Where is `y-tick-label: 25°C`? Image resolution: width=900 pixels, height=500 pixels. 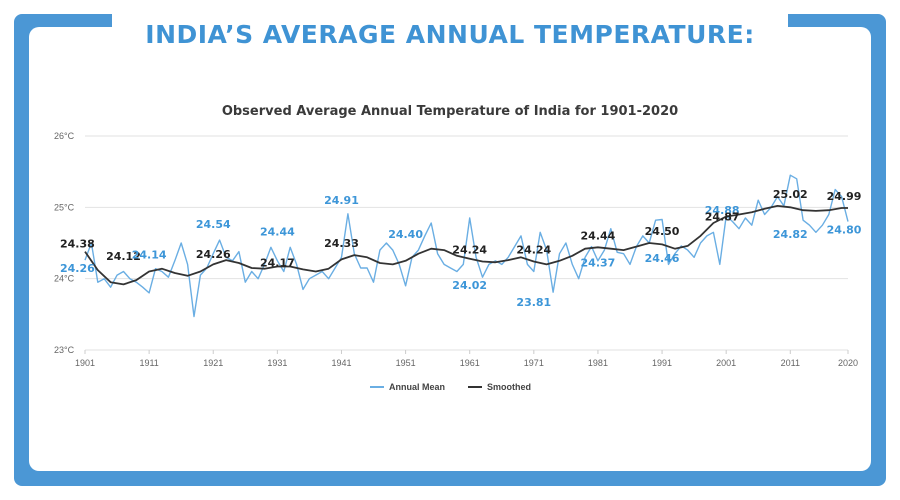 y-tick-label: 25°C is located at coordinates (64, 207).